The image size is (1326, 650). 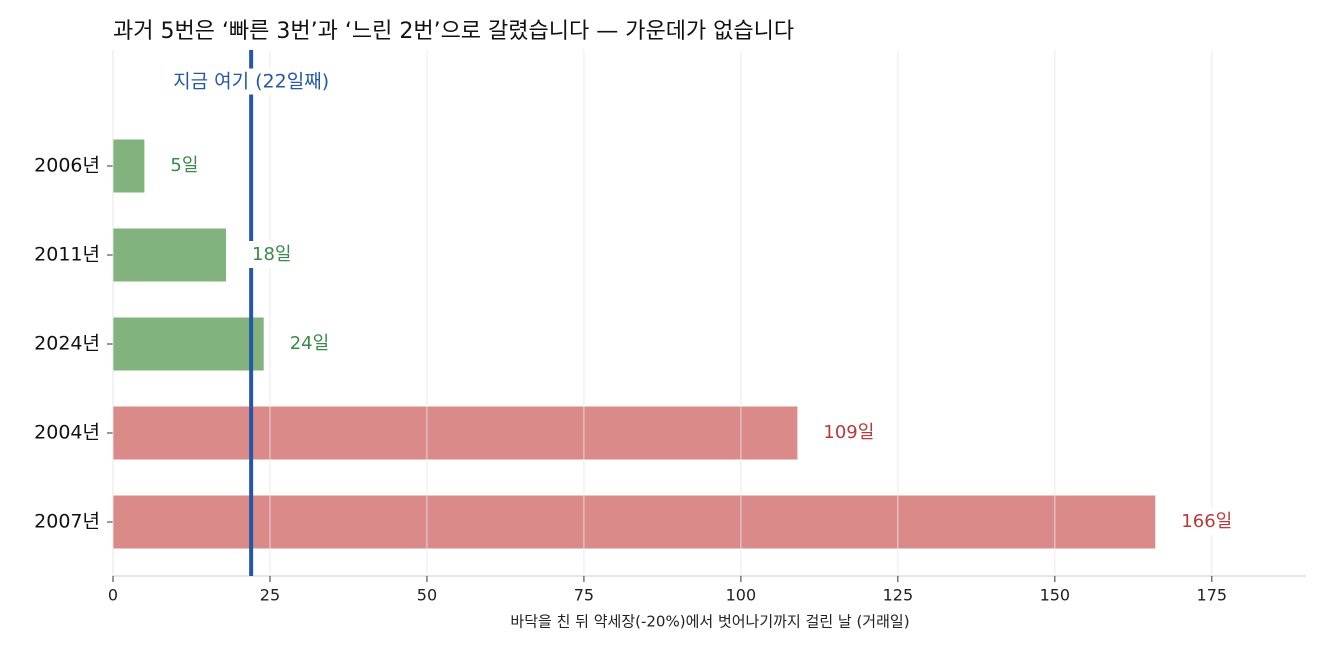 What do you see at coordinates (270, 595) in the screenshot?
I see `x-tick-label: 25` at bounding box center [270, 595].